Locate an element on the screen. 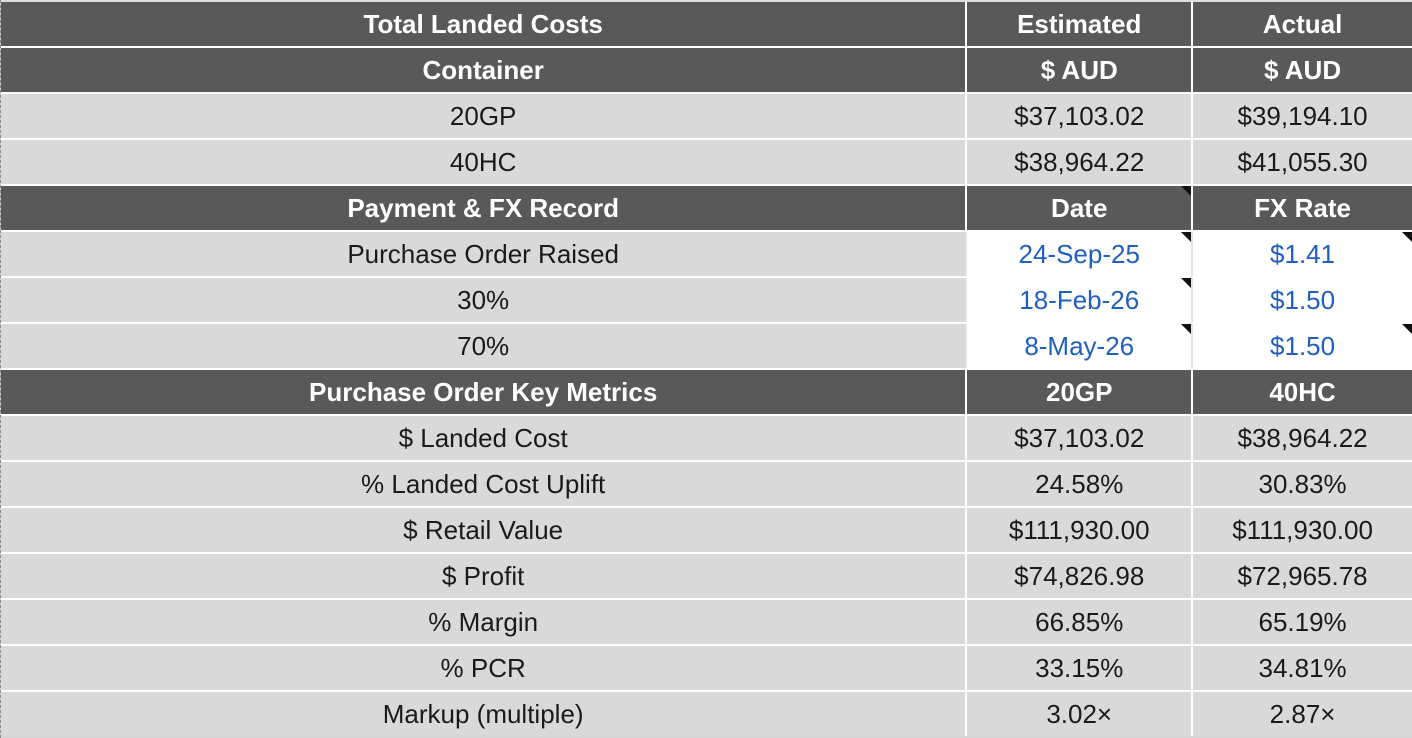 Image resolution: width=1412 pixels, height=738 pixels. value-cell-actual: $41,055.30 is located at coordinates (1301, 162).